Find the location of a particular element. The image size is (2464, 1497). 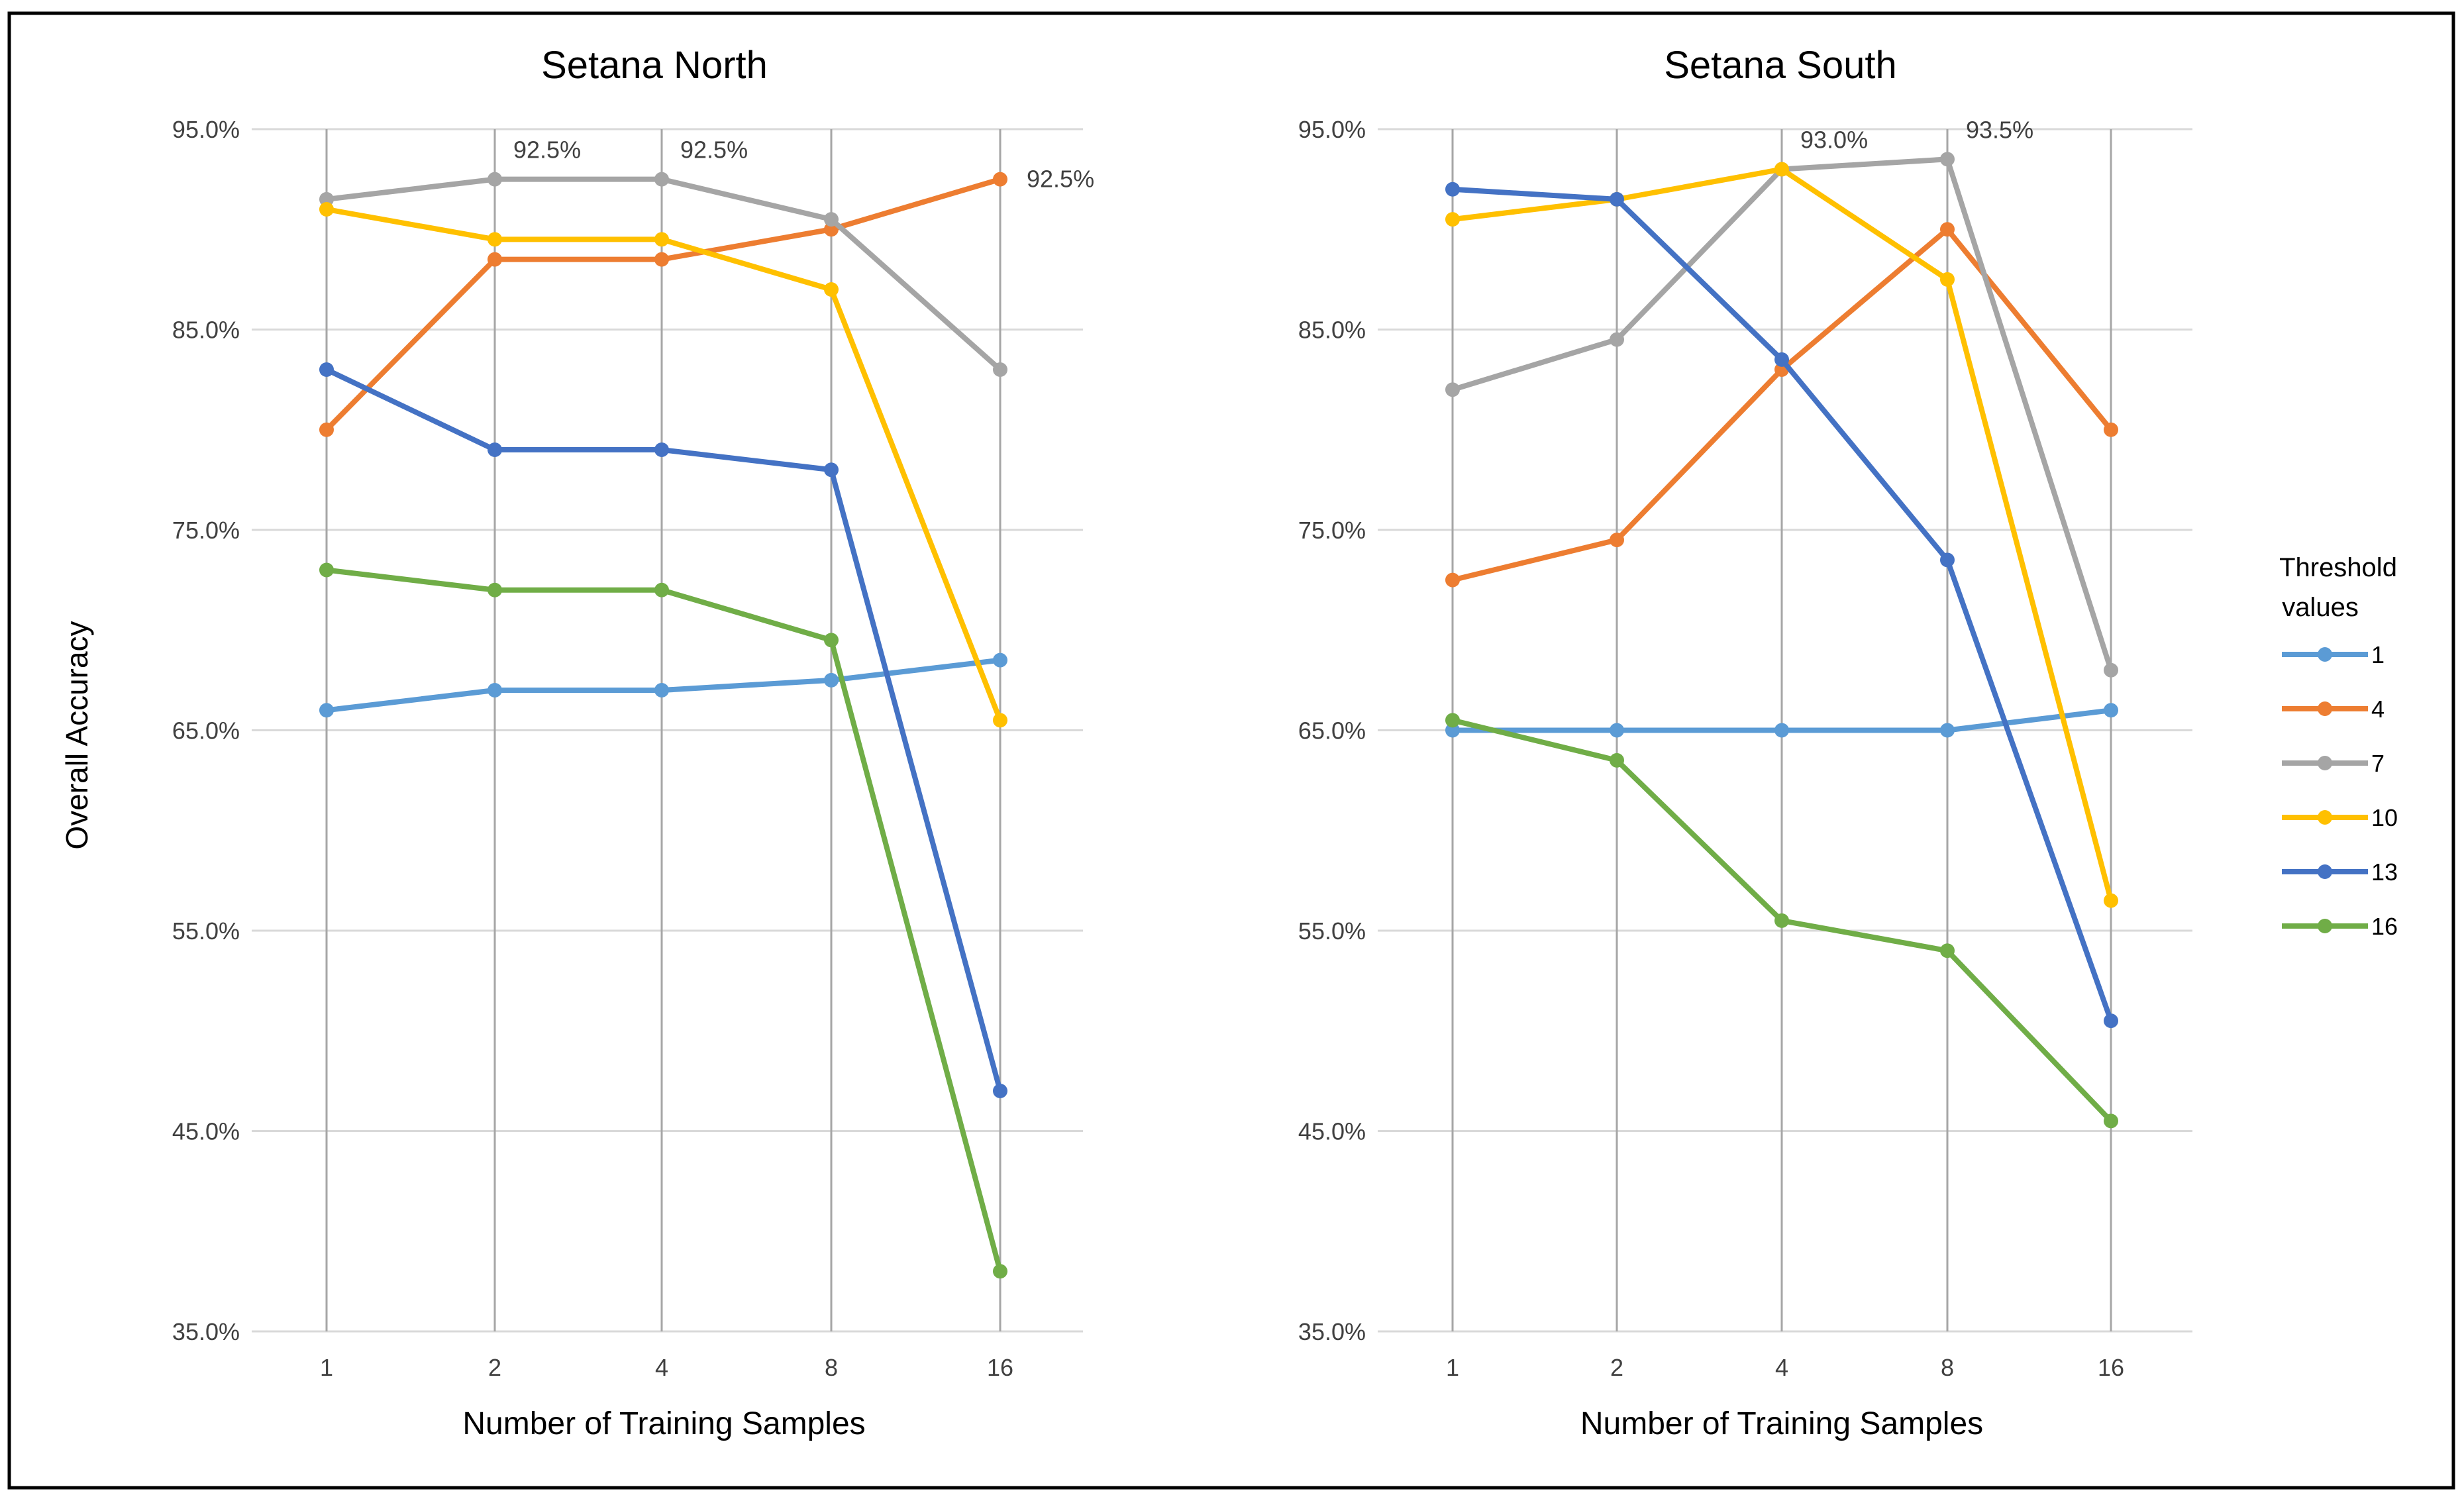

y-axis-title: Overall Accuracy is located at coordinates (77, 735).